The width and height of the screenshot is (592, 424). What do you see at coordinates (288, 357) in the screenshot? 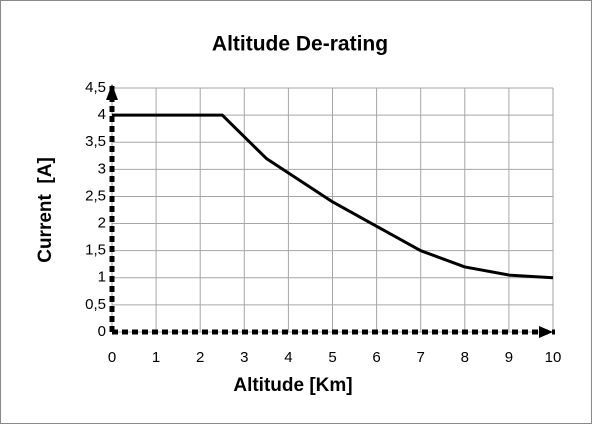
I see `x-tick-label: 4` at bounding box center [288, 357].